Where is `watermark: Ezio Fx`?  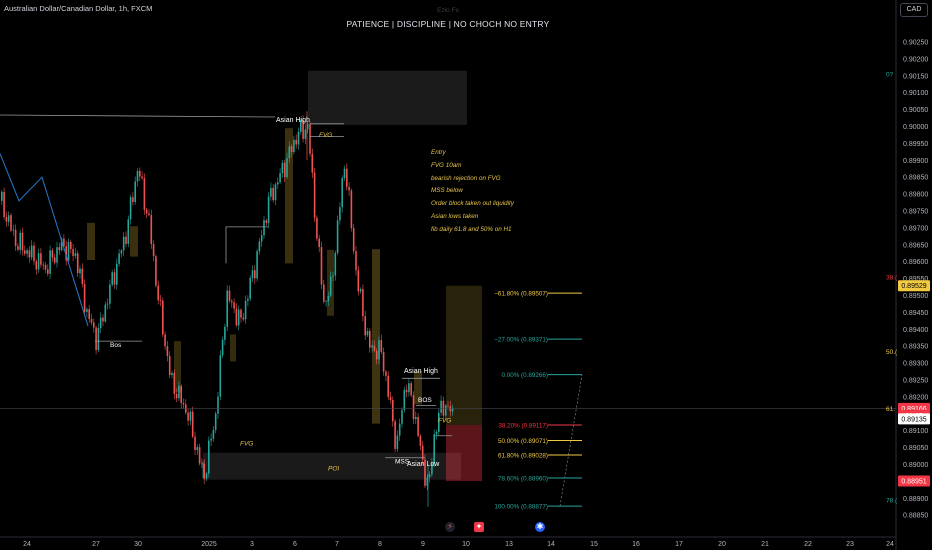
watermark: Ezio Fx is located at coordinates (448, 10).